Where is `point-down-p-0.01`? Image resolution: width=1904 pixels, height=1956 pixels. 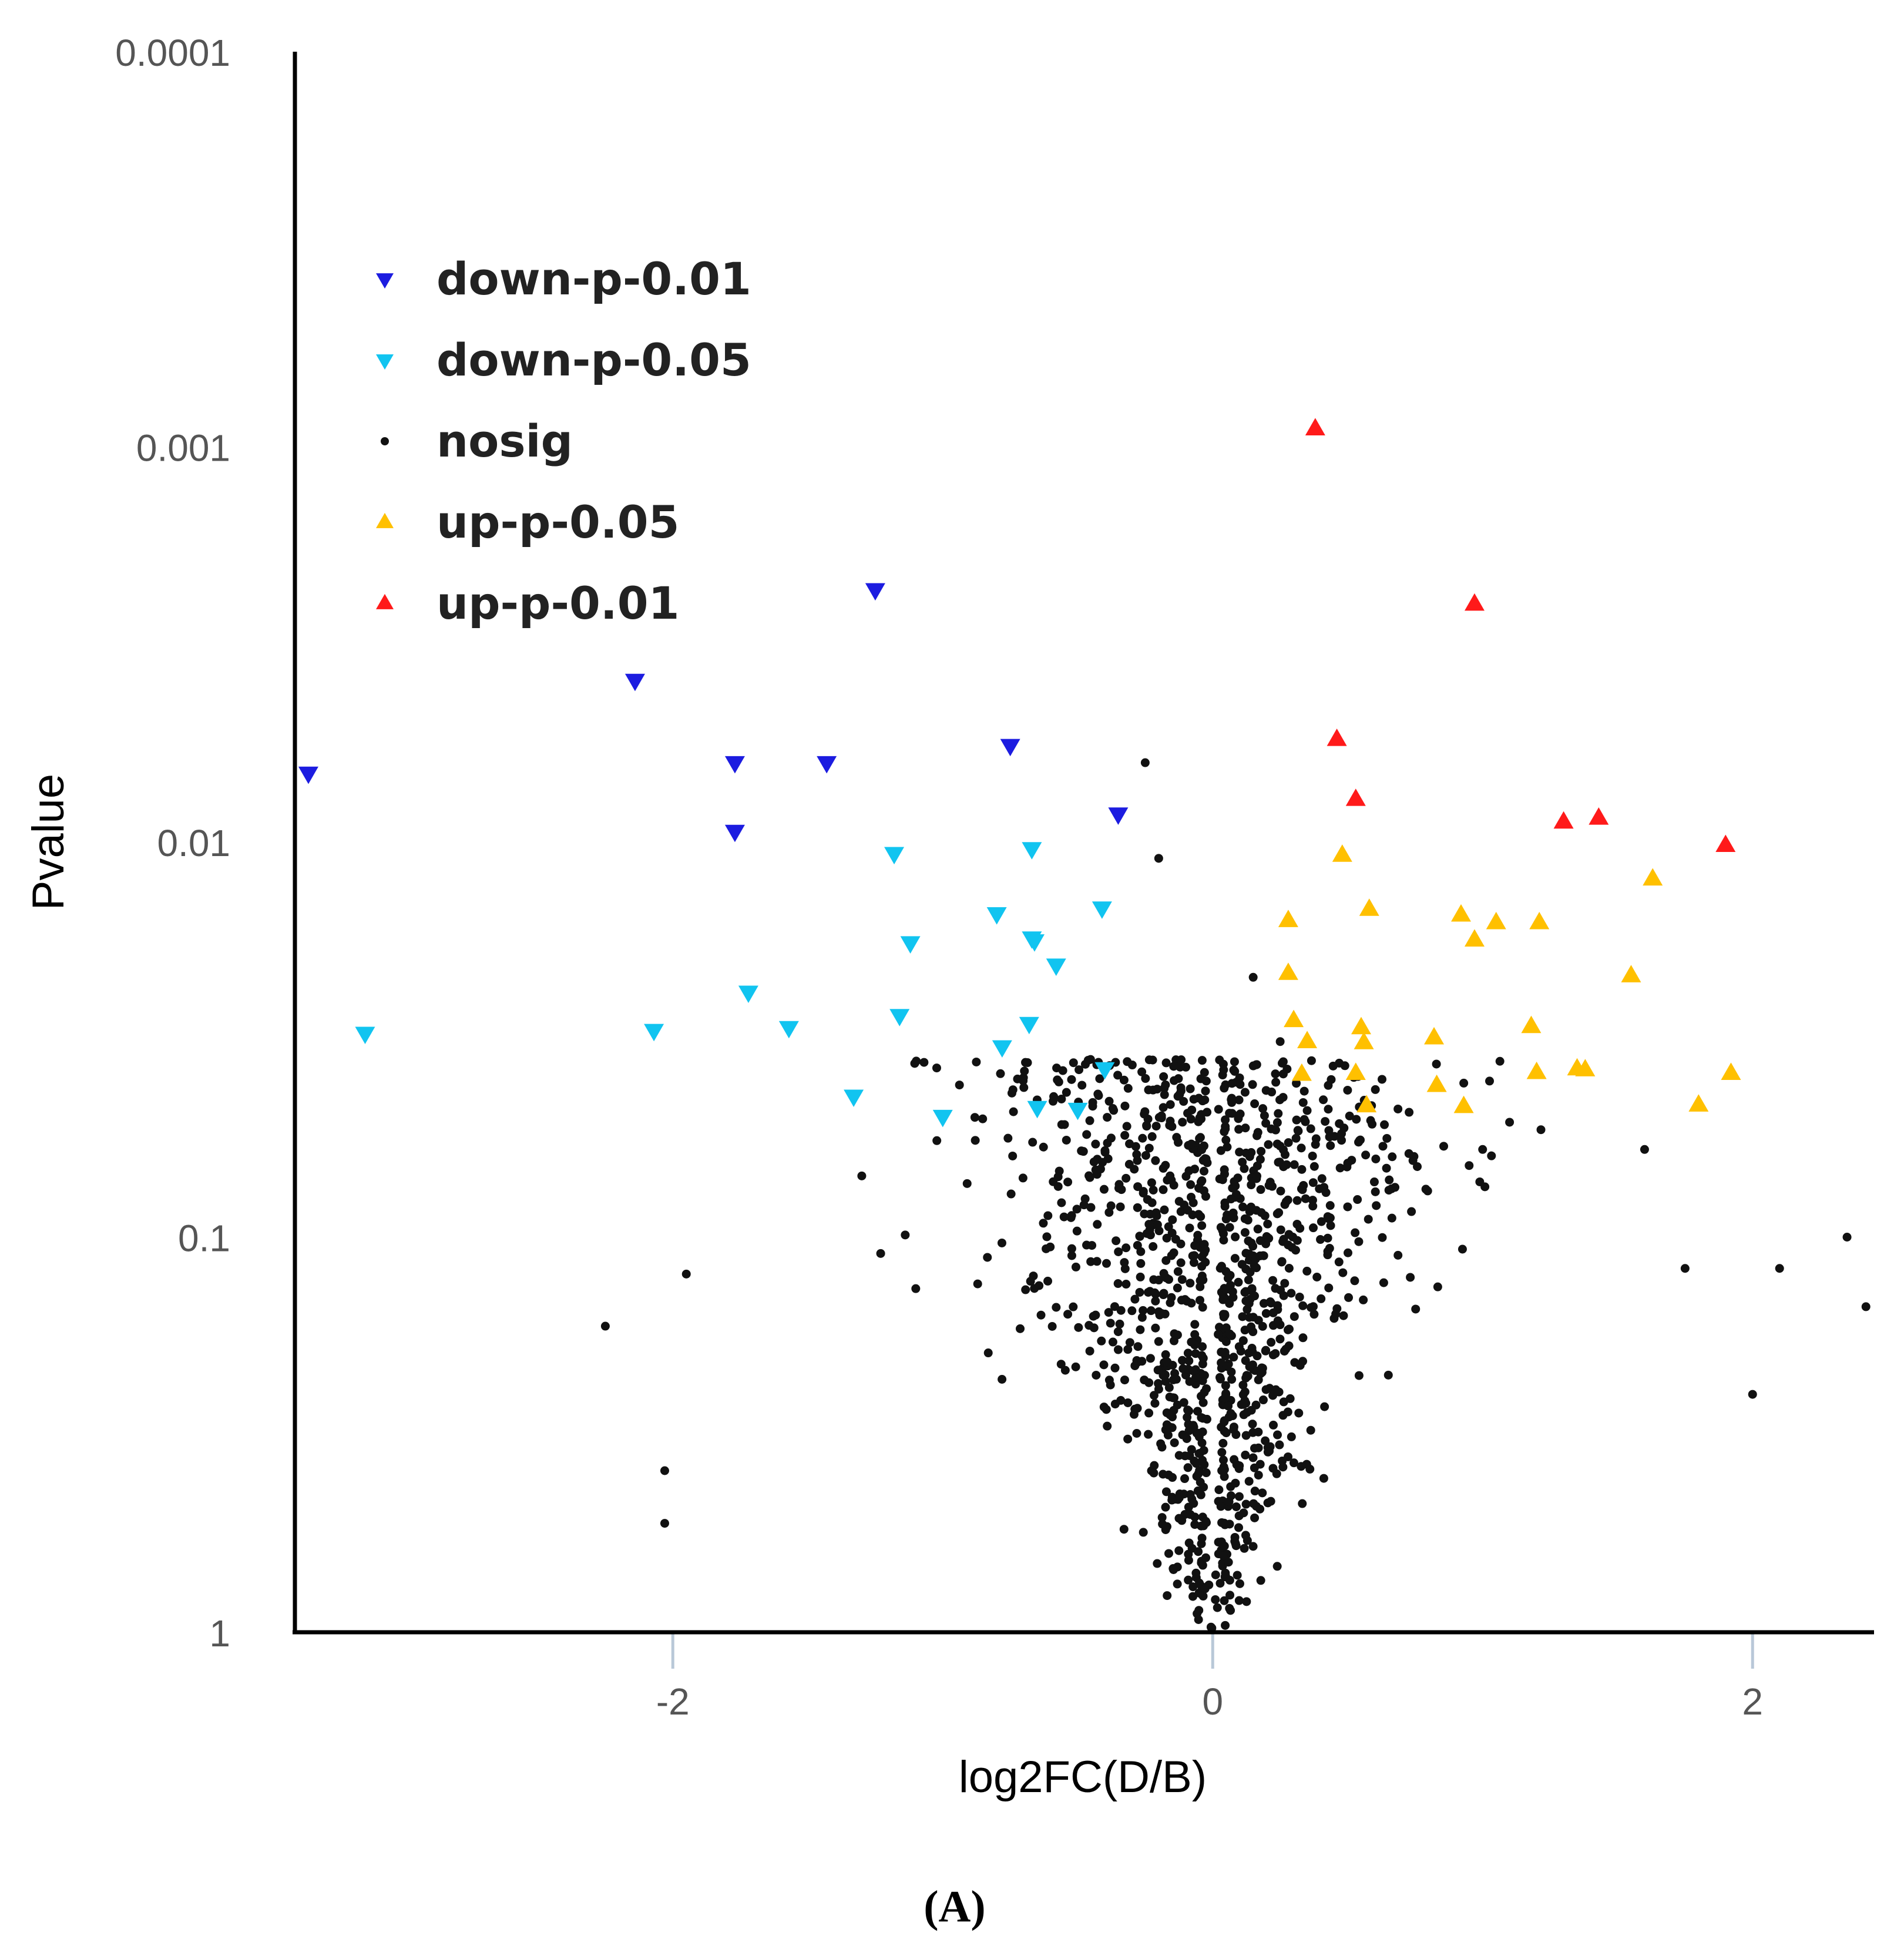
point-down-p-0.01 is located at coordinates (1118, 816).